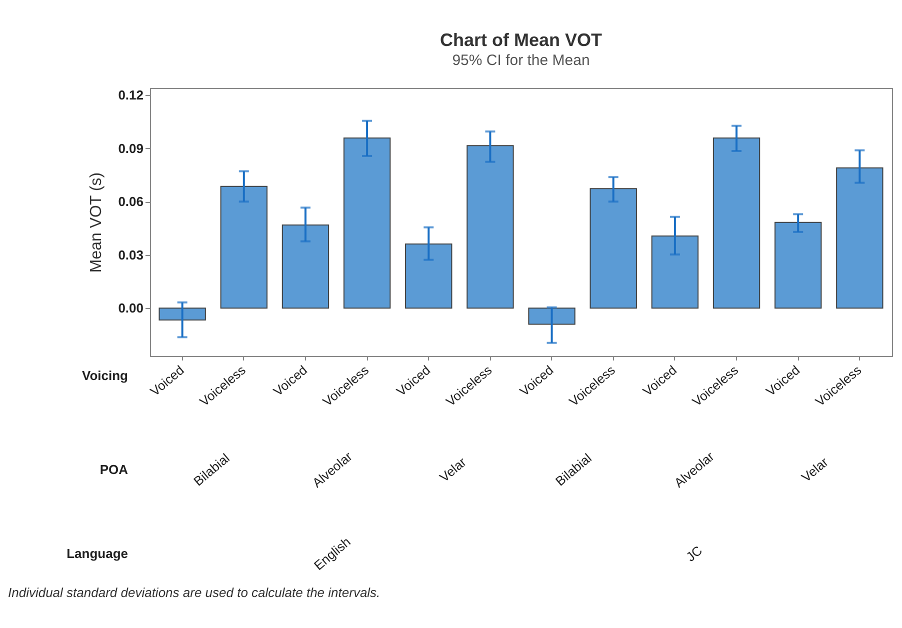 This screenshot has width=902, height=628. I want to click on text: Voicing, so click(105, 375).